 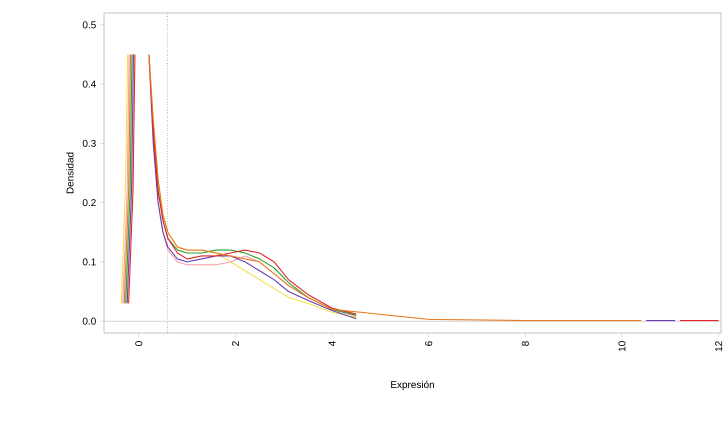 What do you see at coordinates (89, 24) in the screenshot?
I see `y-tick-label: 0.5` at bounding box center [89, 24].